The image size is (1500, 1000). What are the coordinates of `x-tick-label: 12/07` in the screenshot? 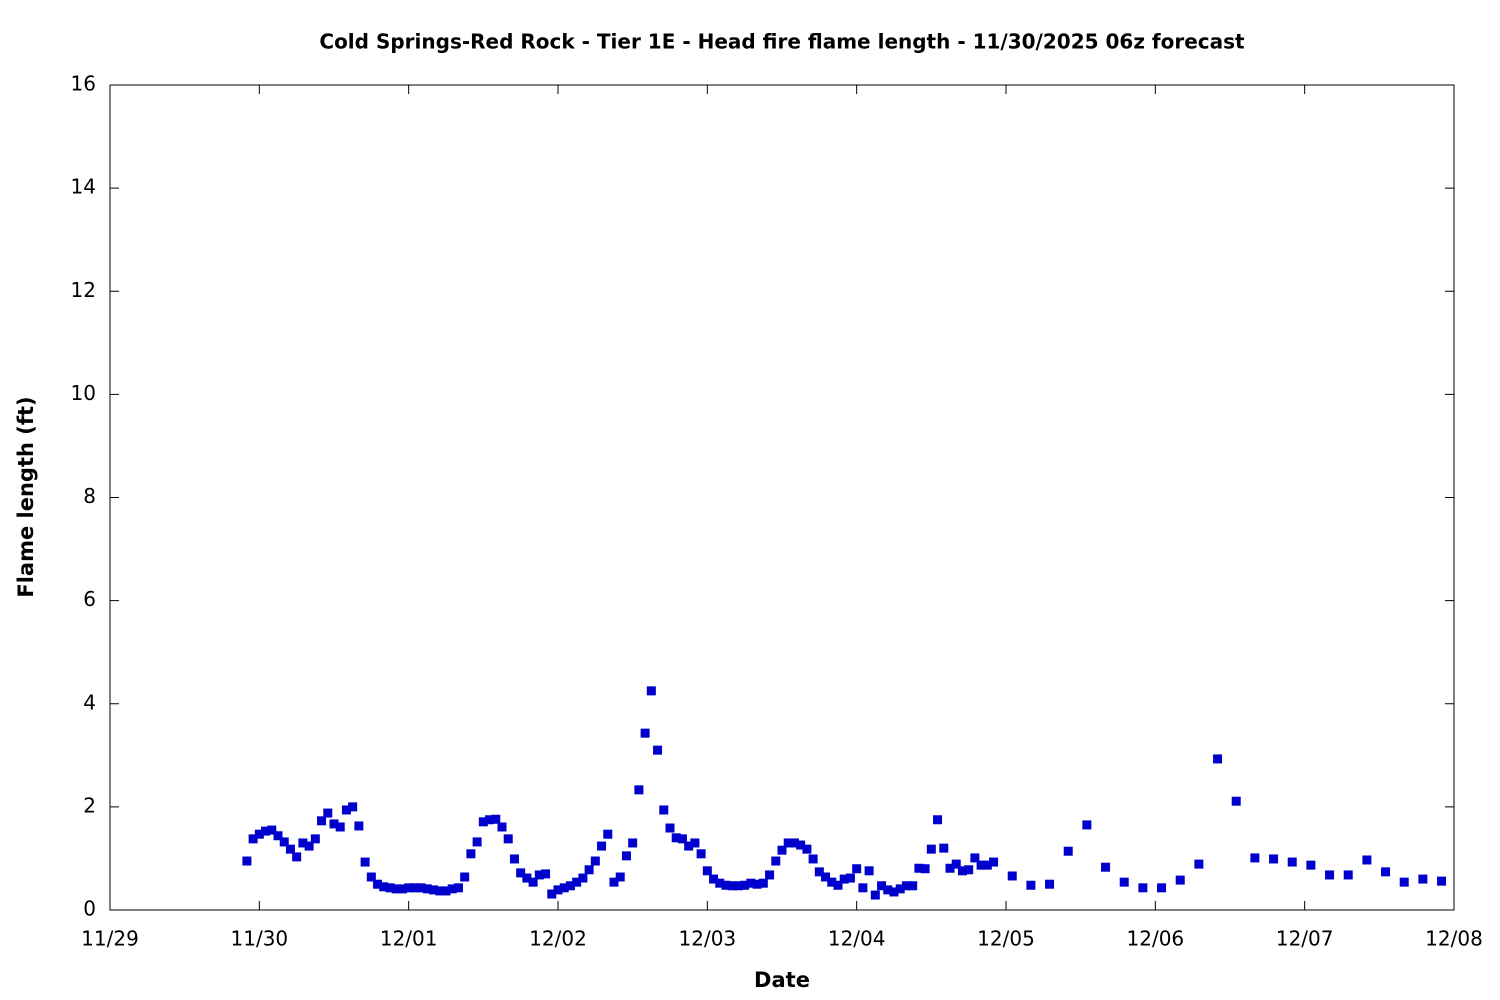 It's located at (1305, 939).